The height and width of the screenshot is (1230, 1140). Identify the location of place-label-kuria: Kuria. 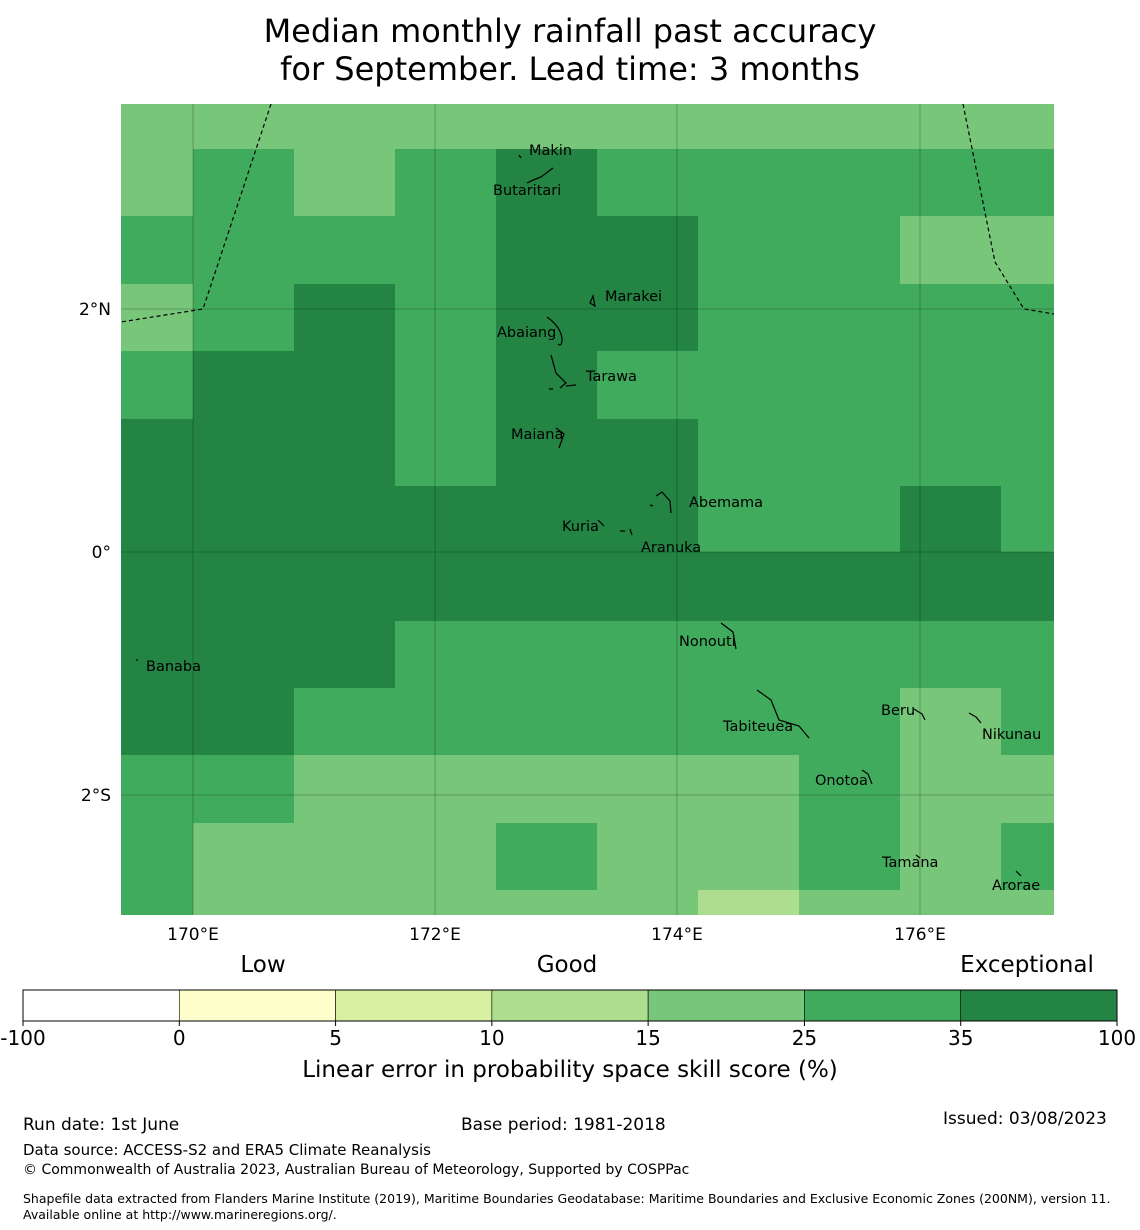
(580, 527).